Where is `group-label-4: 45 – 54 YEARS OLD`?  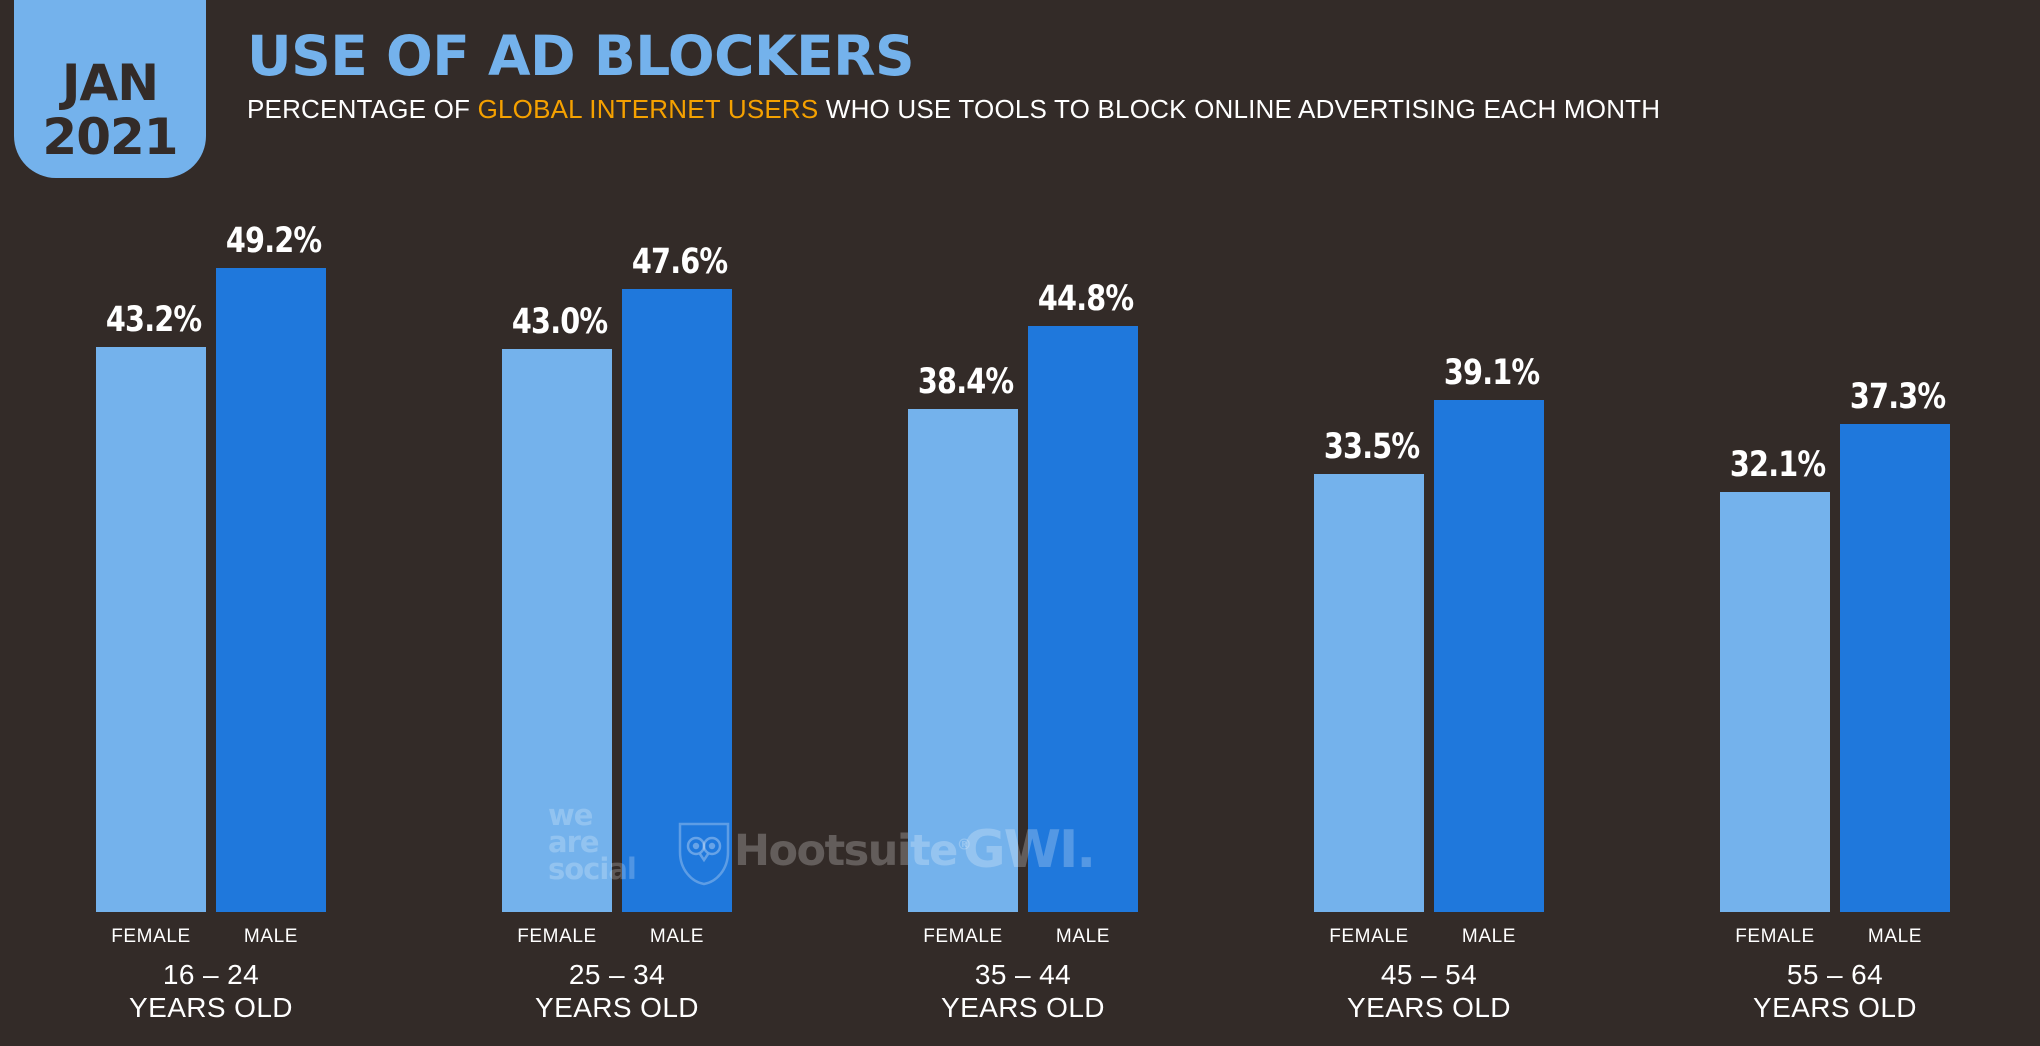
group-label-4: 45 – 54 YEARS OLD is located at coordinates (1429, 991).